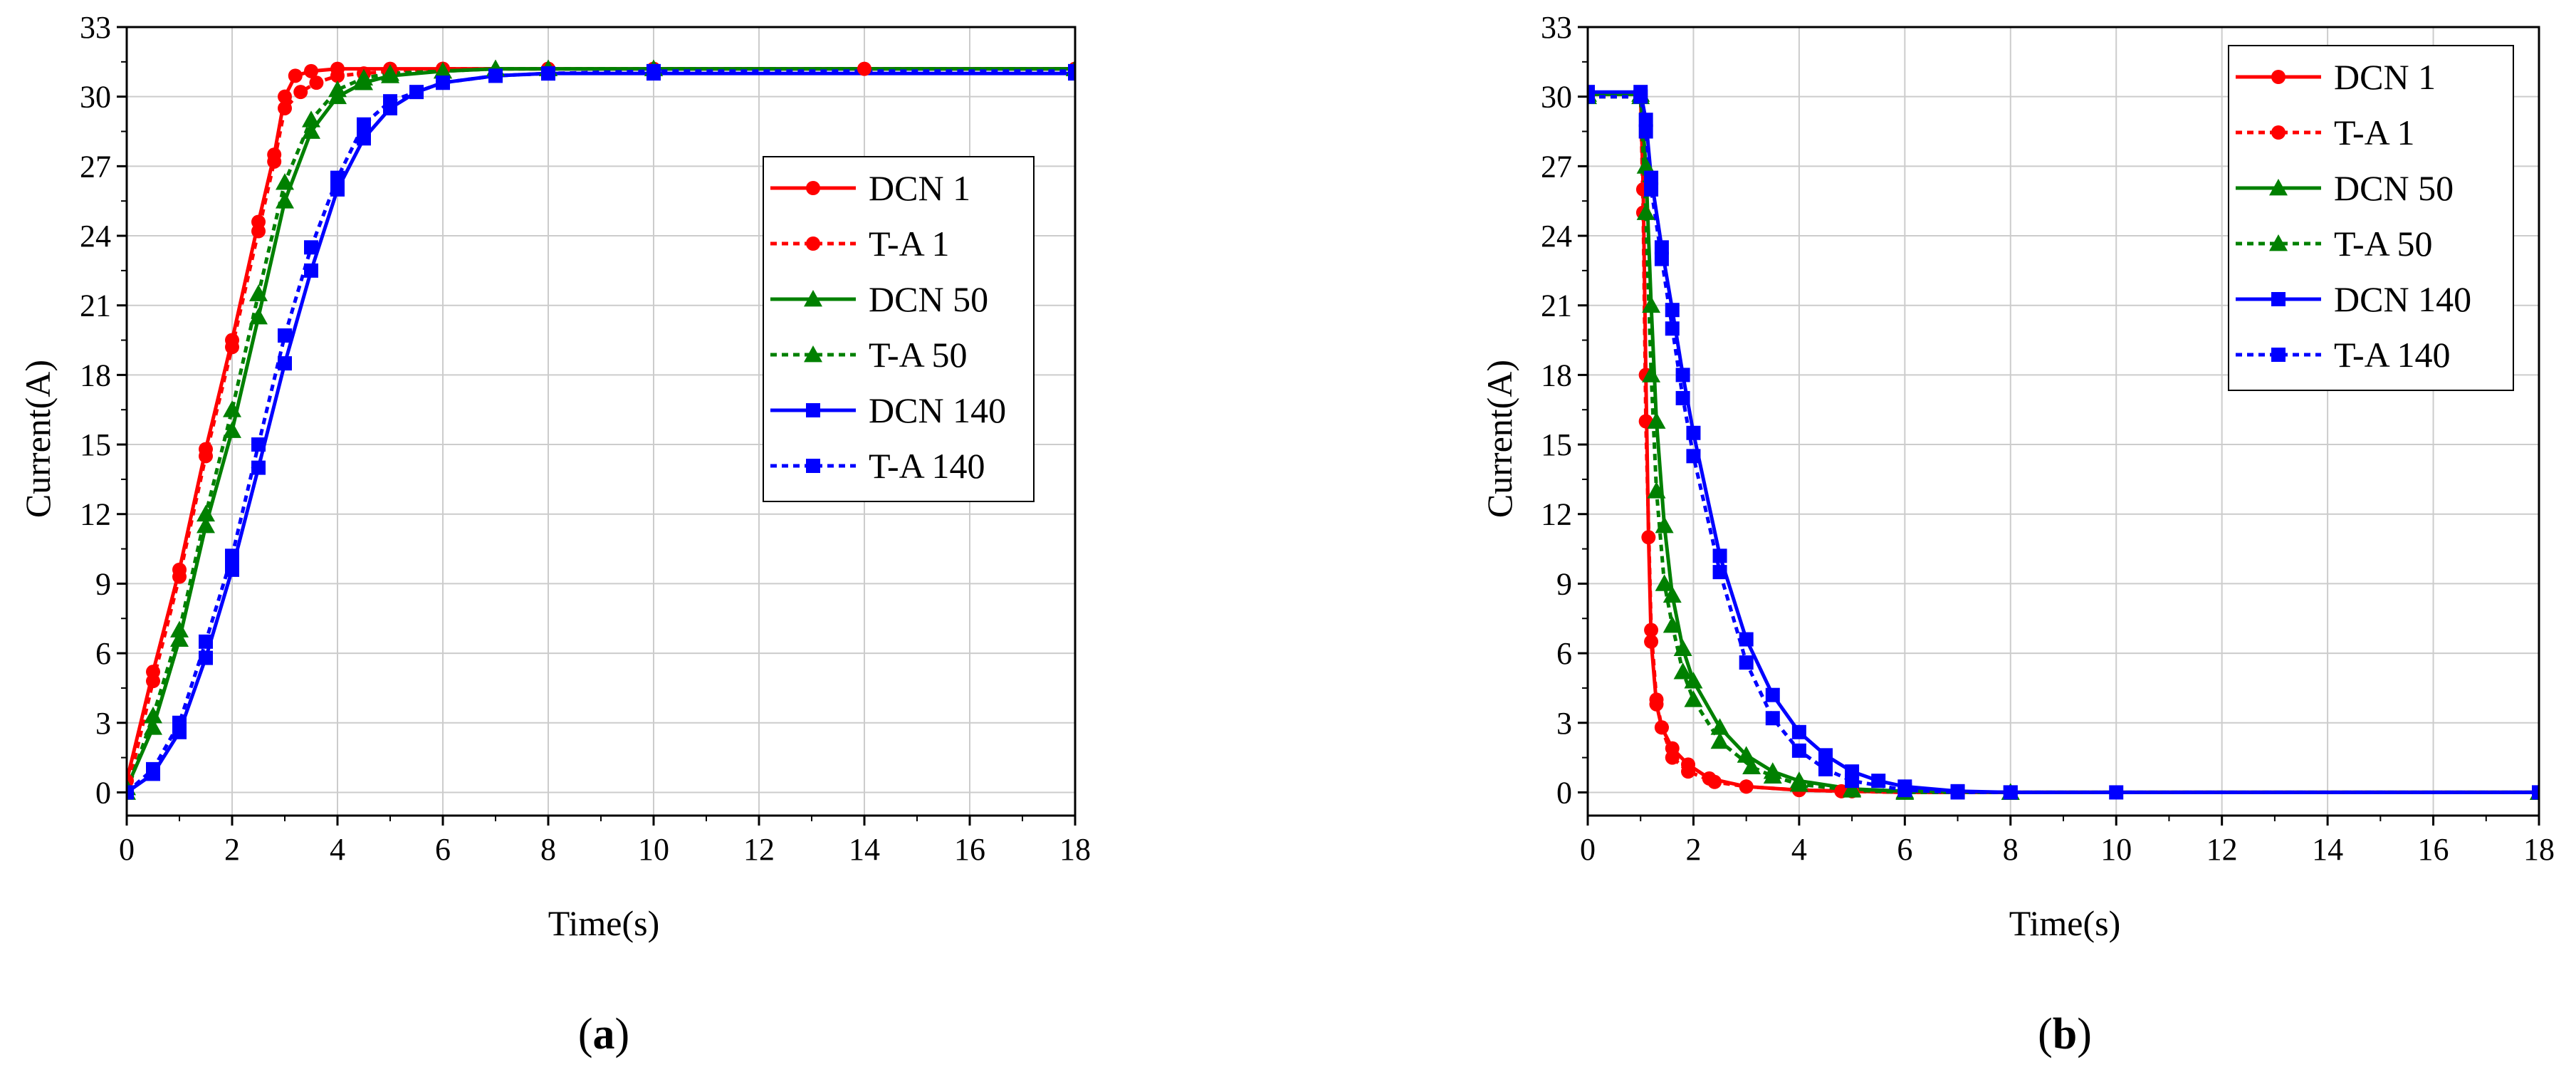 The height and width of the screenshot is (1077, 2576). I want to click on legend-label: DCN 140, so click(2402, 299).